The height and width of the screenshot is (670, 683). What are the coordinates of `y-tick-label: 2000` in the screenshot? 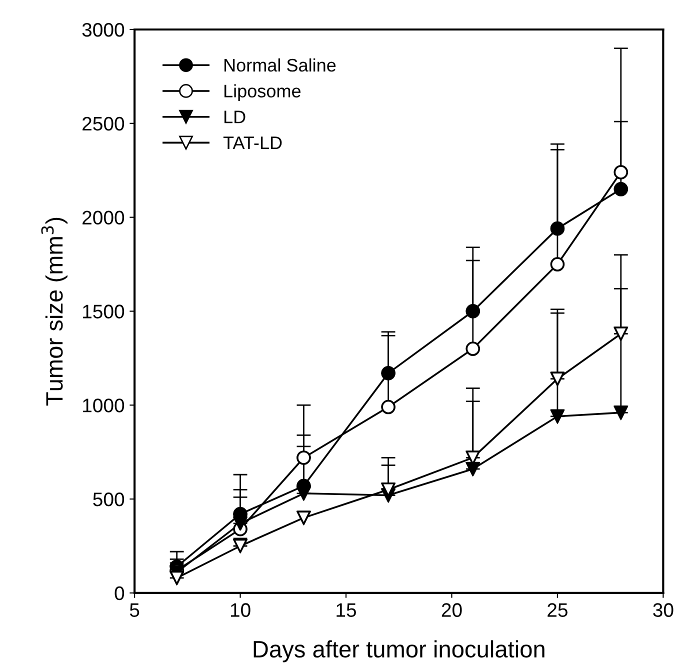 It's located at (103, 217).